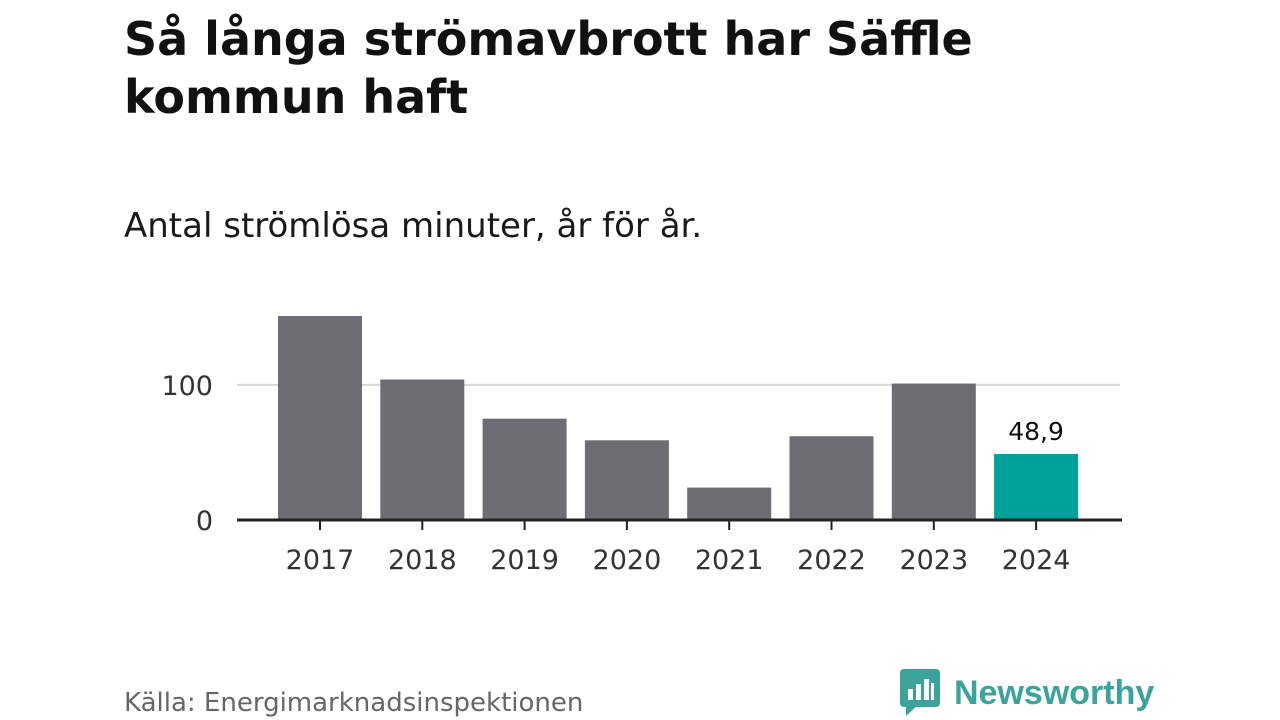 Image resolution: width=1280 pixels, height=720 pixels. I want to click on data-label: 48,9, so click(1036, 431).